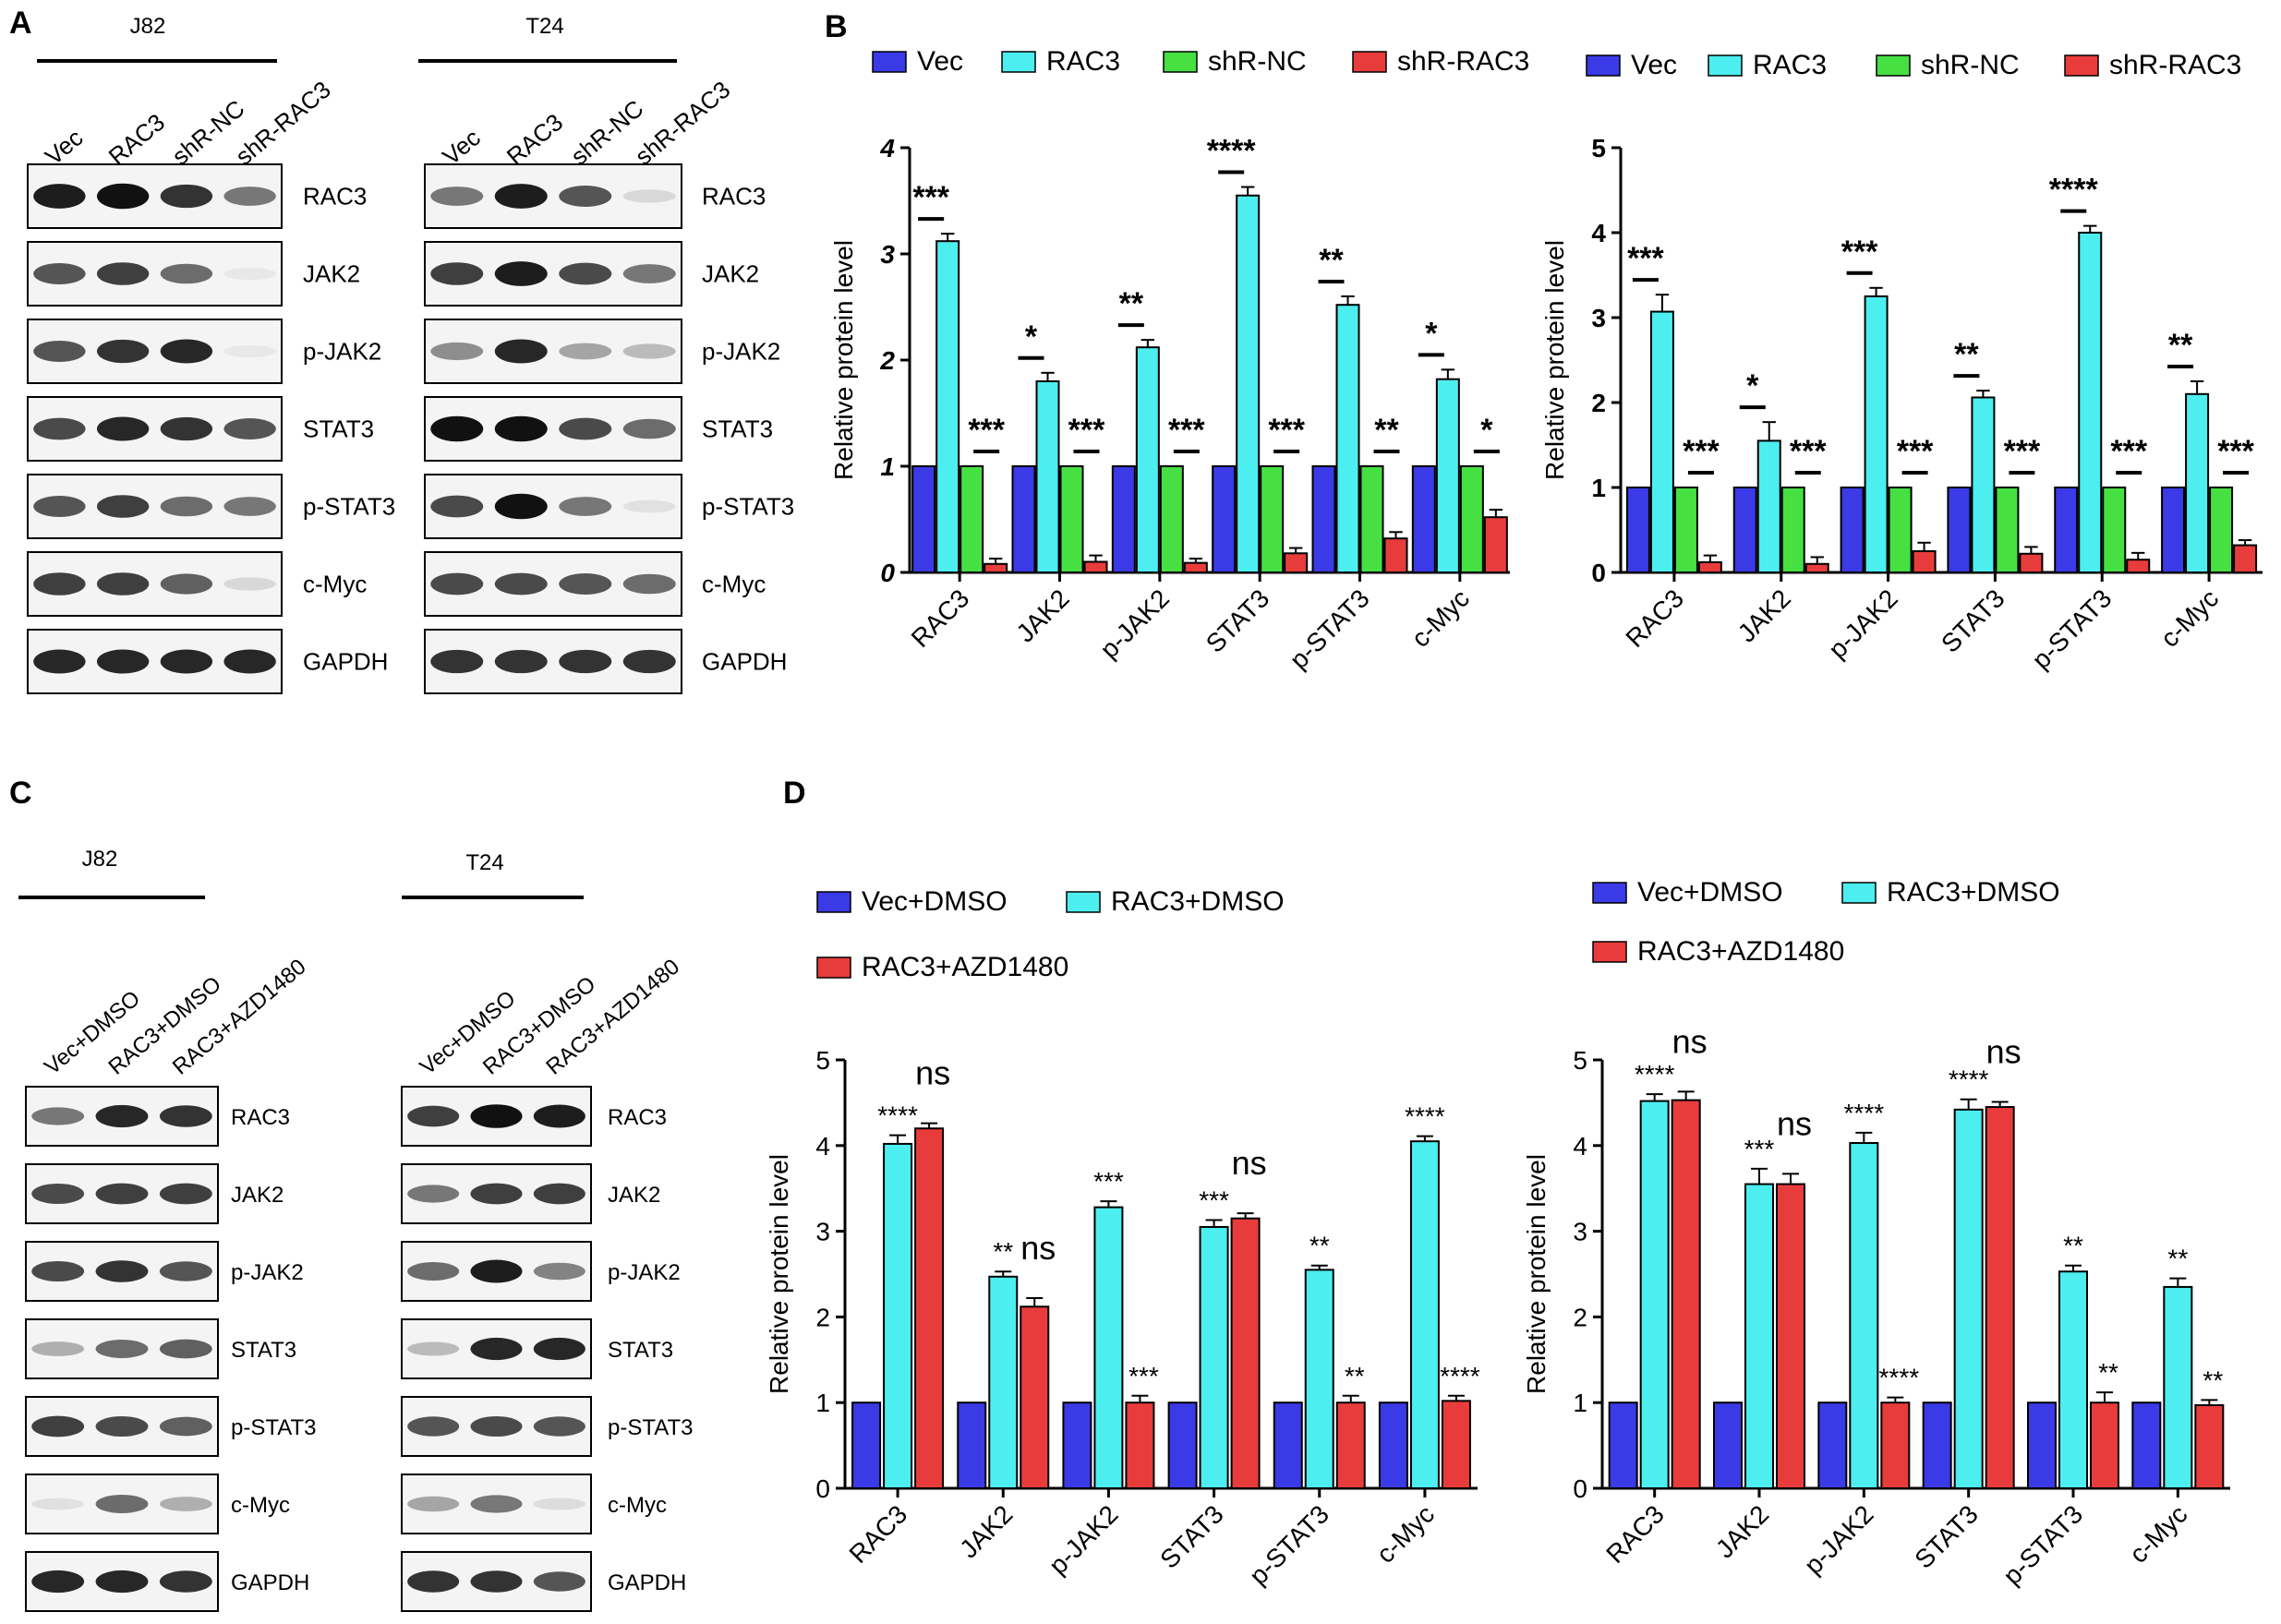 This screenshot has width=2281, height=1624. I want to click on lane-label: Vec, so click(461, 147).